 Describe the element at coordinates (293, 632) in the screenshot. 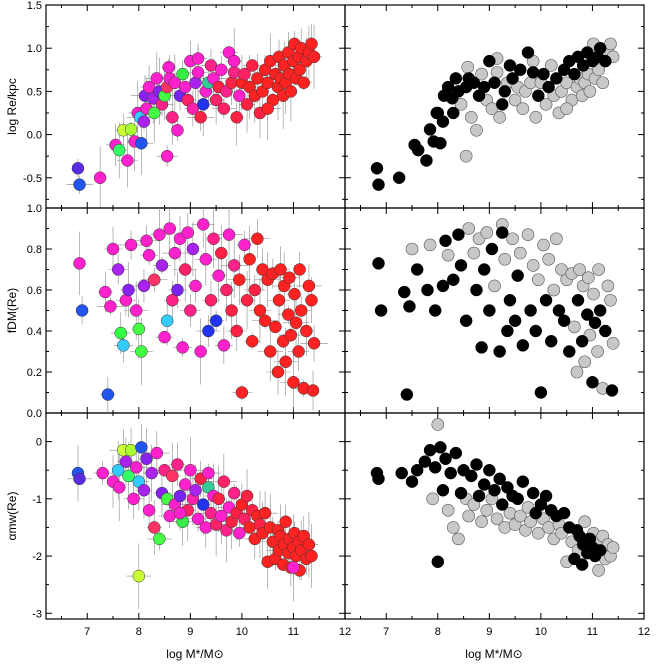

I see `x-tick-label: 11` at that location.